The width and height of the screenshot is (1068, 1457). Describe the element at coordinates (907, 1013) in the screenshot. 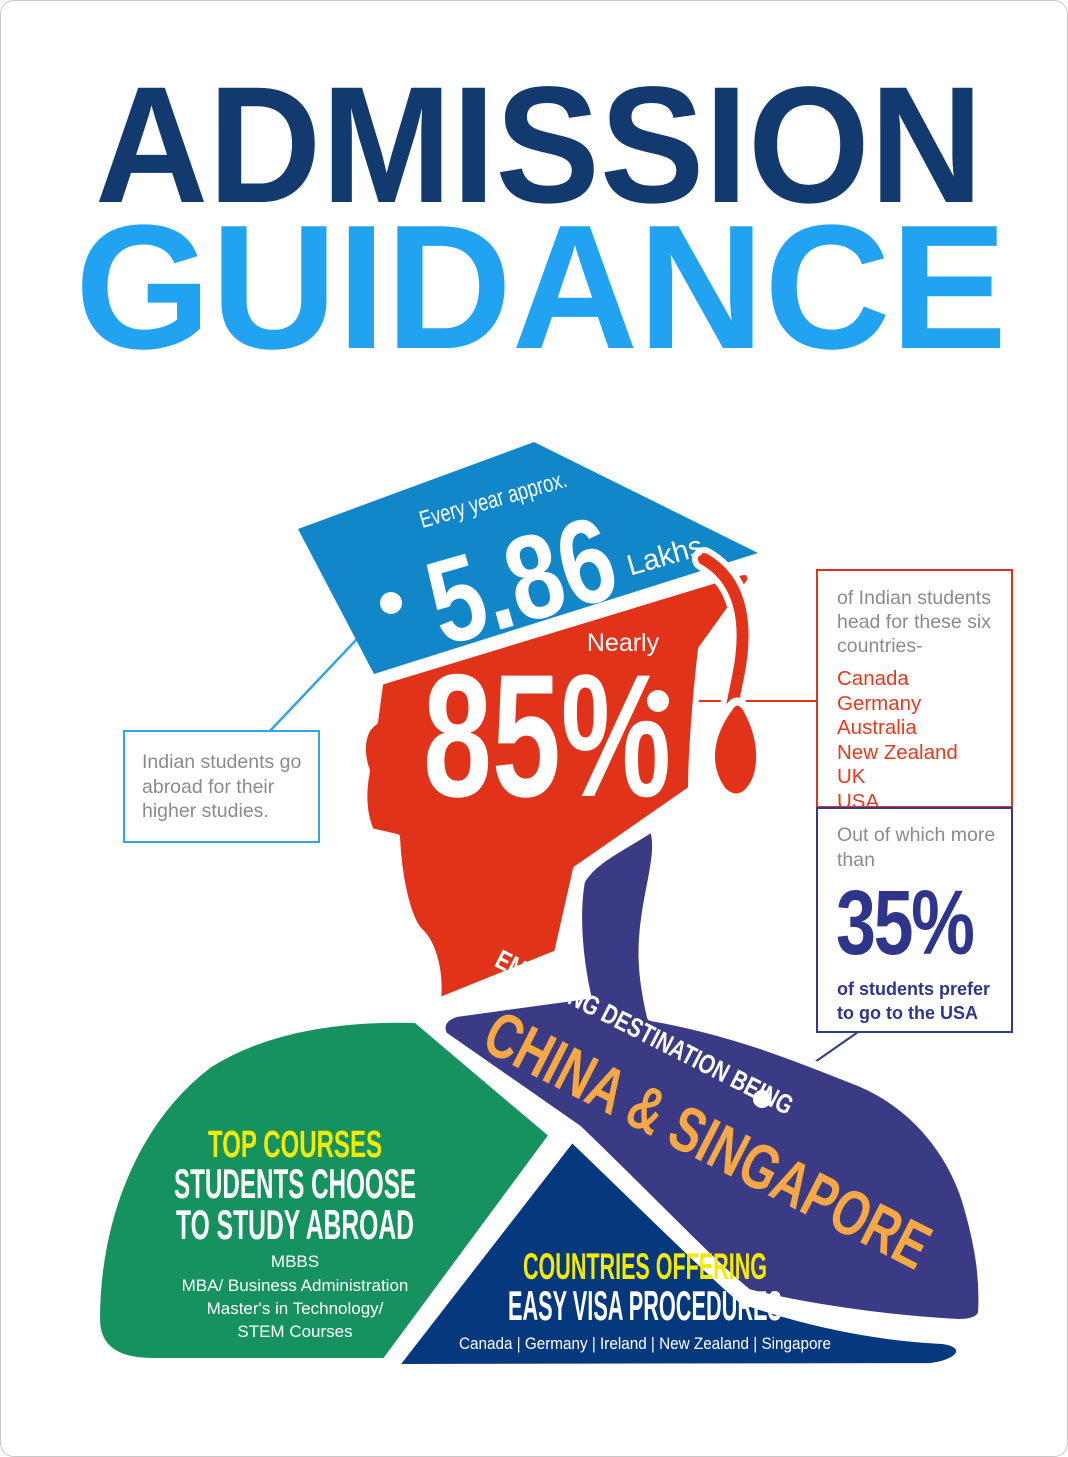

I see `callout-text-line: to go to the USA` at that location.